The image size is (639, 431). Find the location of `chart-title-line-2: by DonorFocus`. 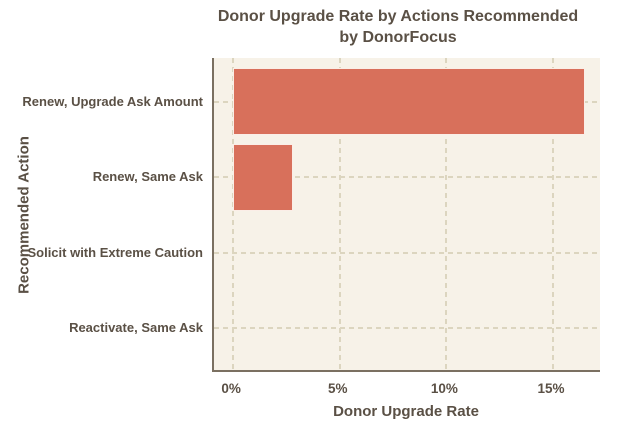

chart-title-line-2: by DonorFocus is located at coordinates (398, 37).